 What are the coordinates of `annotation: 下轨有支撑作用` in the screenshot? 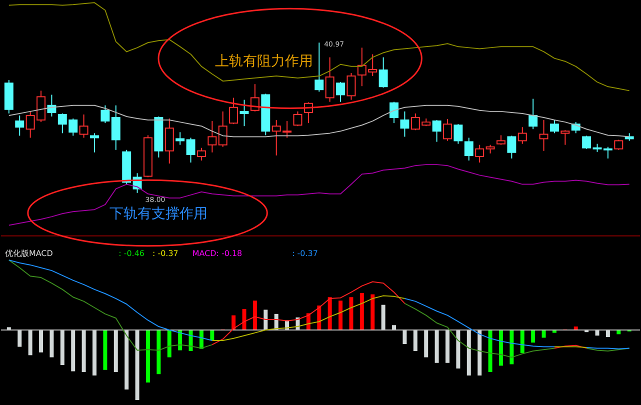 It's located at (159, 214).